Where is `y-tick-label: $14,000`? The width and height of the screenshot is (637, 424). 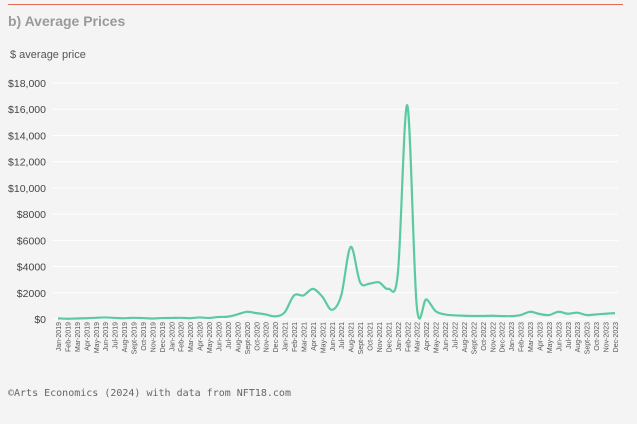 y-tick-label: $14,000 is located at coordinates (27, 136).